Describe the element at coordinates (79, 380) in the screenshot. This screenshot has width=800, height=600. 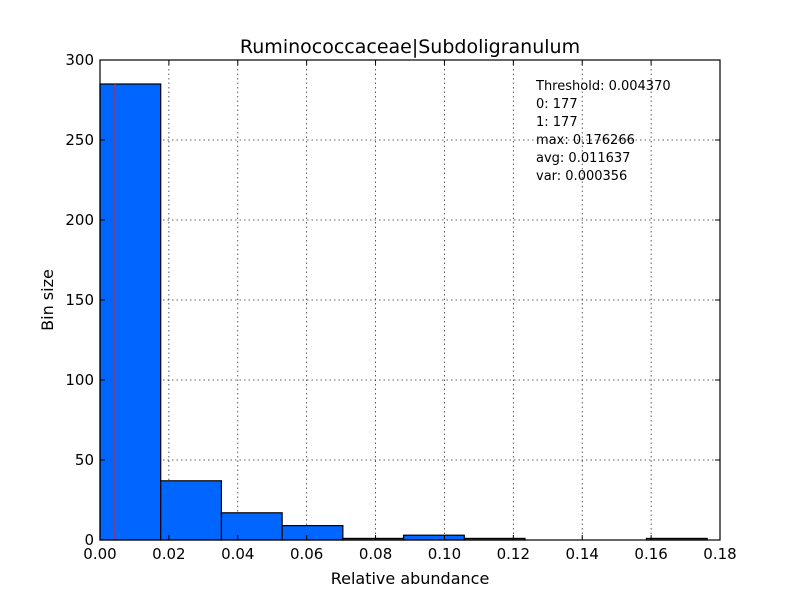
I see `y-tick-label: 100` at that location.